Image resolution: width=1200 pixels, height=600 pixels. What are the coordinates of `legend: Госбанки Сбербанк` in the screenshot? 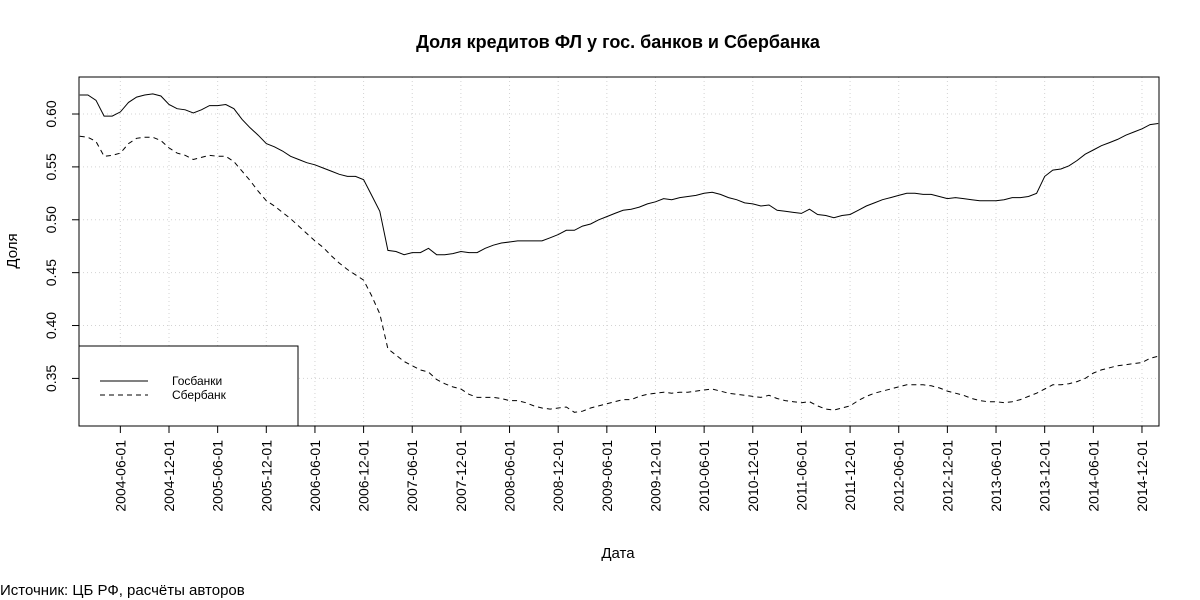 It's located at (188, 386).